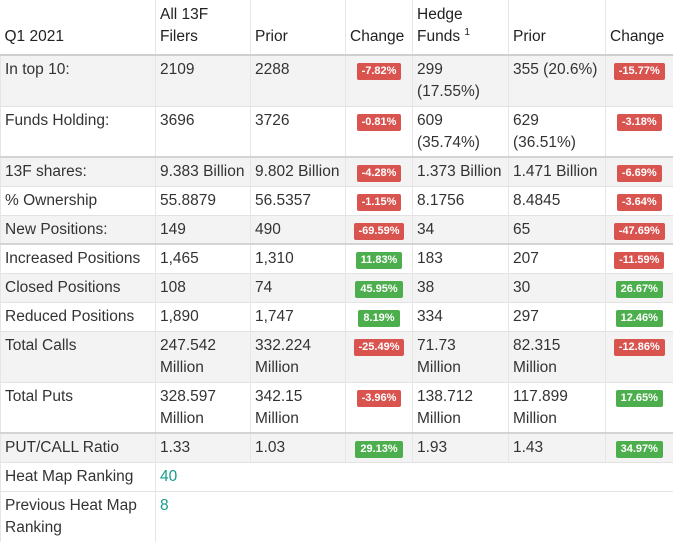 The height and width of the screenshot is (542, 679). What do you see at coordinates (298, 447) in the screenshot?
I see `all-filers-prior: 1.03` at bounding box center [298, 447].